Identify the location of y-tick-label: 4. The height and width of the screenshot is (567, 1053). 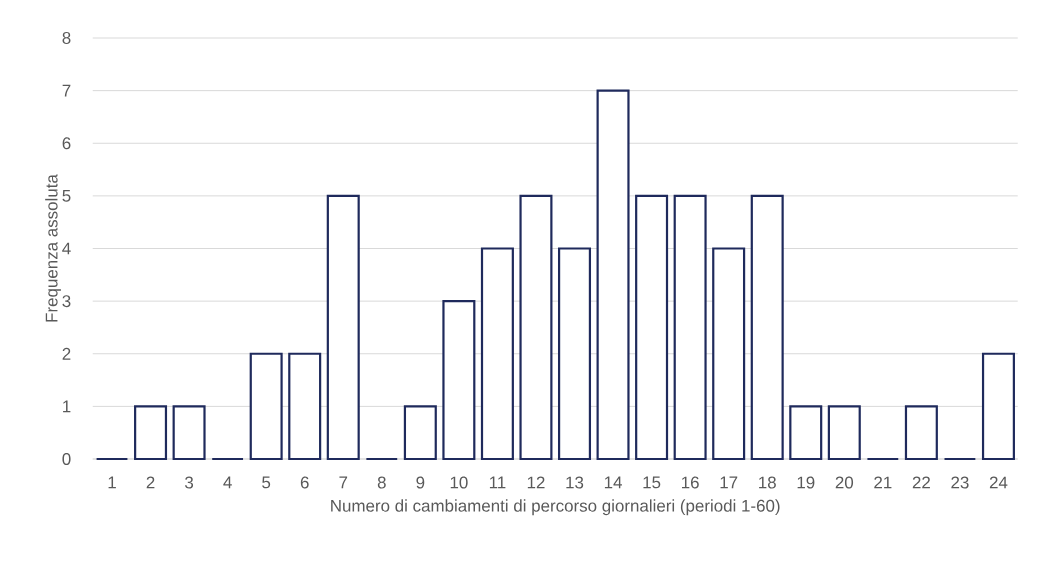
(66, 248).